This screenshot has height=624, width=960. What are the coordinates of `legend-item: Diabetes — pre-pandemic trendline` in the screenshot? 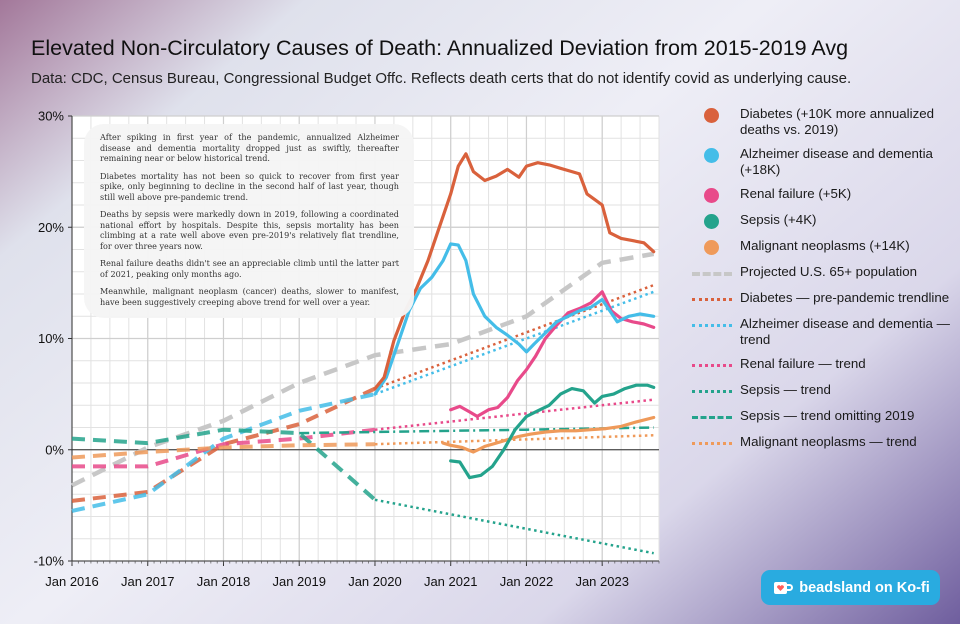 It's located at (820, 299).